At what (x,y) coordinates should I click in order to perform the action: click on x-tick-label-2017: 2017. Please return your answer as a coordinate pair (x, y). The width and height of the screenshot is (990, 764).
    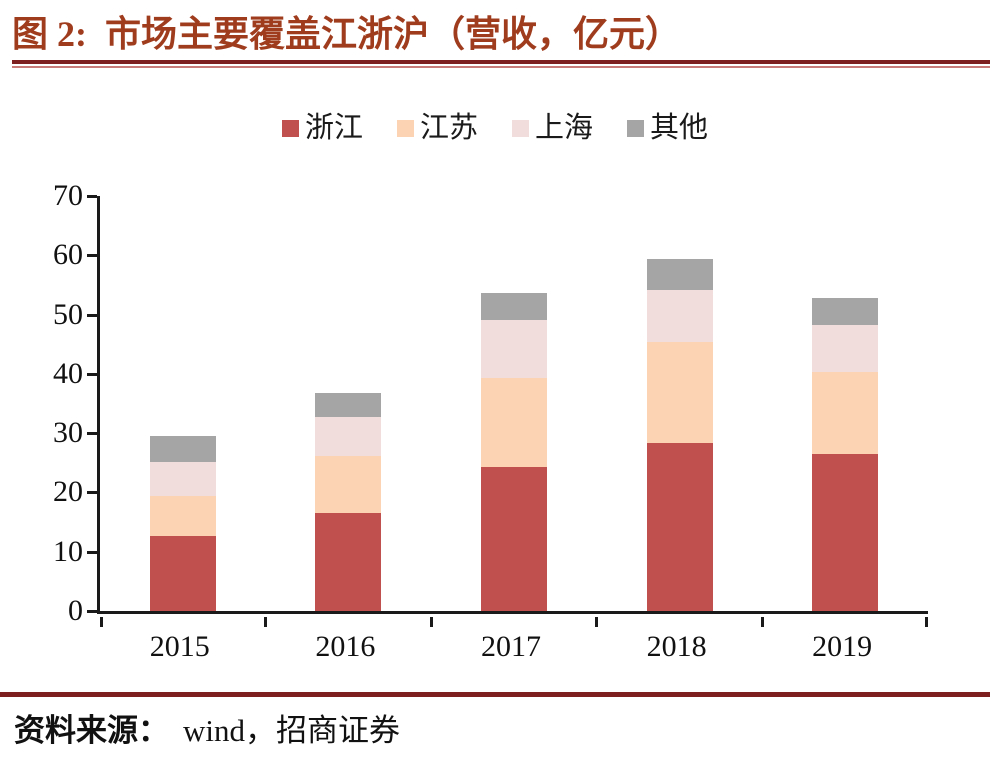
    Looking at the image, I should click on (510, 646).